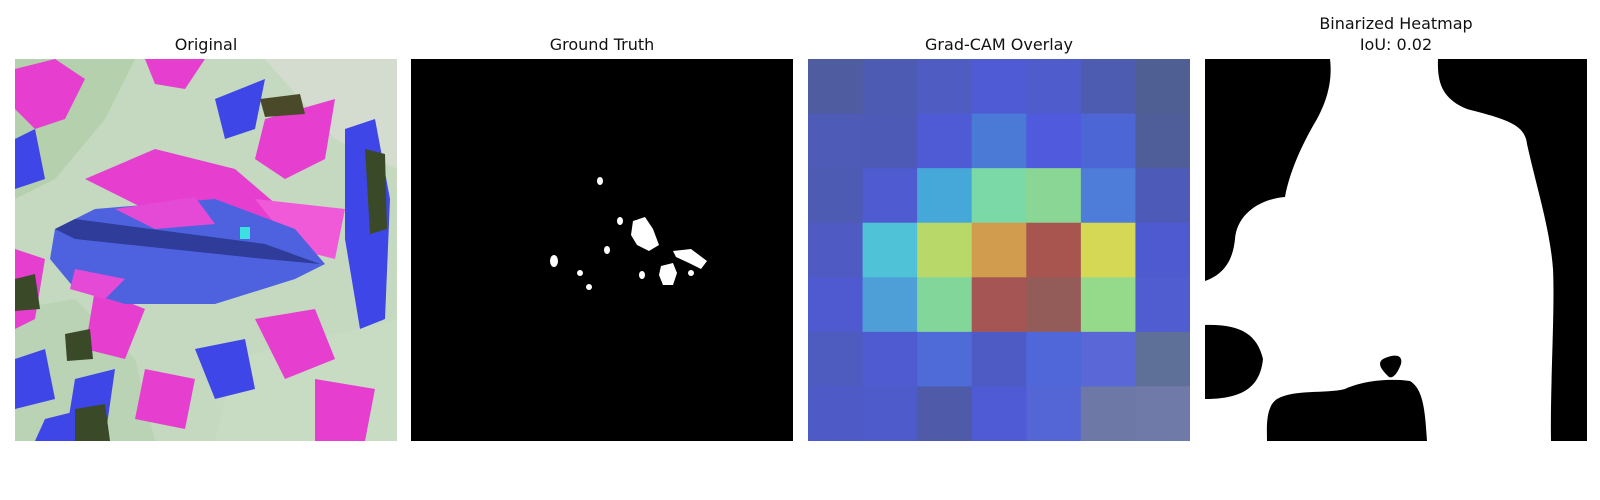  Describe the element at coordinates (1396, 23) in the screenshot. I see `binarized-title: Binarized Heatmap` at that location.